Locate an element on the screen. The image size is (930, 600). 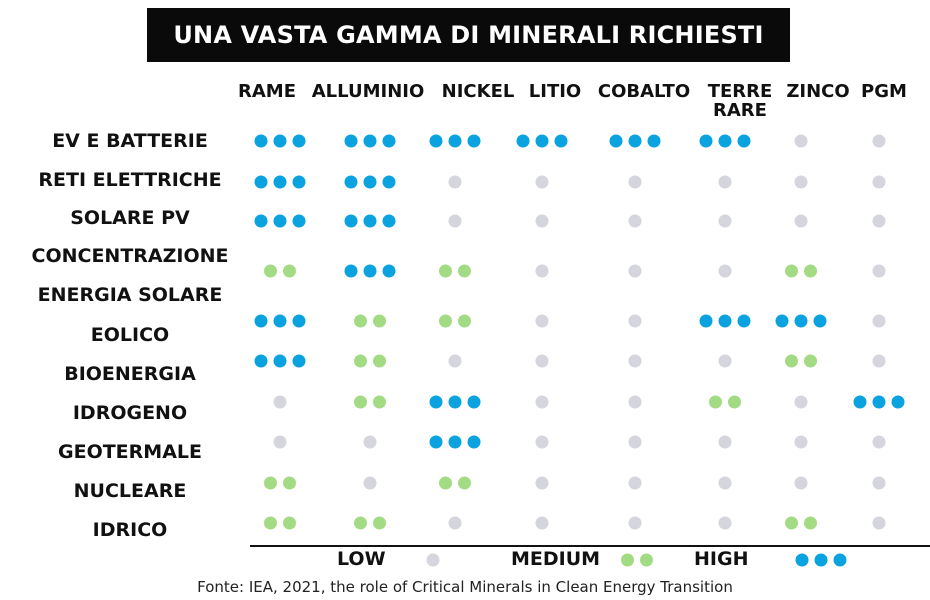
column-header: RAME is located at coordinates (267, 91).